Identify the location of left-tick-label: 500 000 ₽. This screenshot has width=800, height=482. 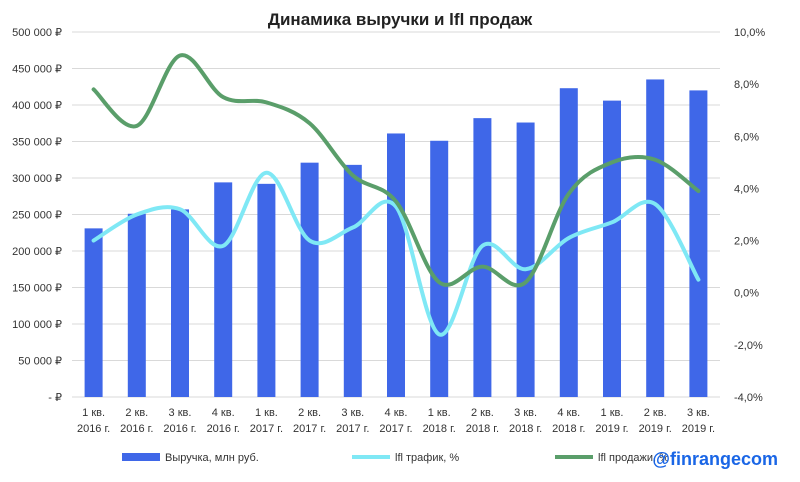
(37, 33).